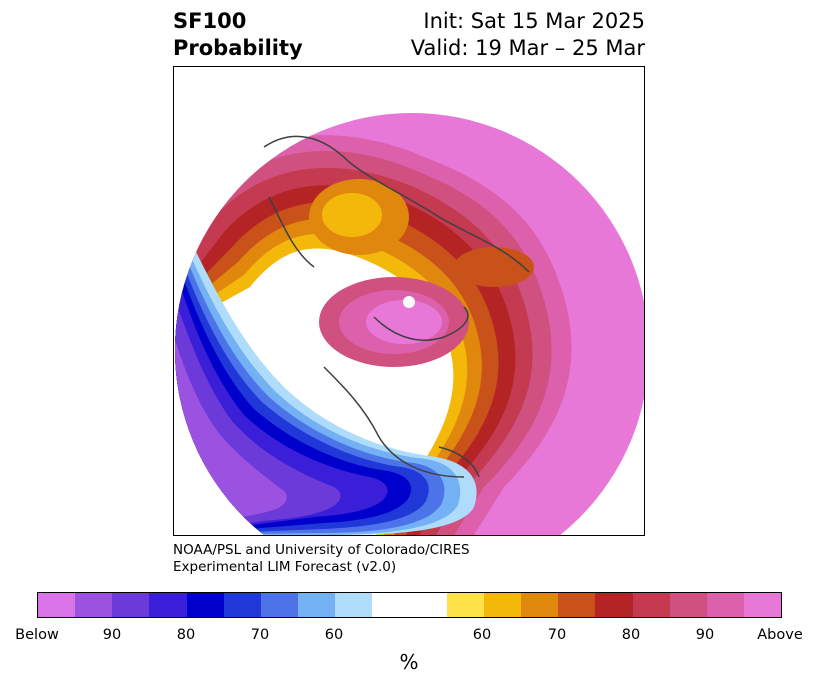 Image resolution: width=819 pixels, height=686 pixels. What do you see at coordinates (285, 567) in the screenshot?
I see `credit-line-2: Experimental LIM Forecast (v2.0)` at bounding box center [285, 567].